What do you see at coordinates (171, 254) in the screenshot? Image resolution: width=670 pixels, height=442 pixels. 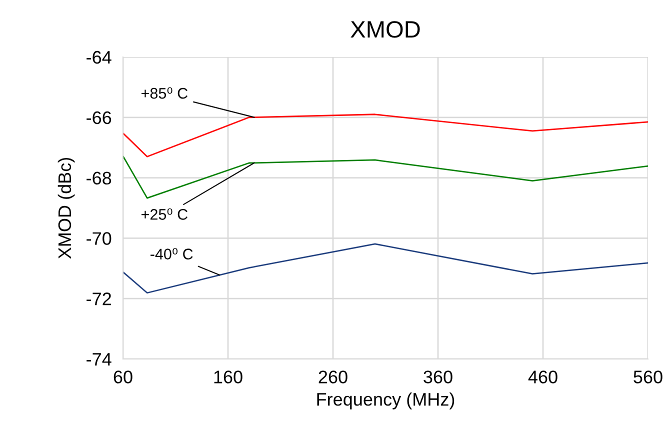 I see `series-label: -40⁰ C` at bounding box center [171, 254].